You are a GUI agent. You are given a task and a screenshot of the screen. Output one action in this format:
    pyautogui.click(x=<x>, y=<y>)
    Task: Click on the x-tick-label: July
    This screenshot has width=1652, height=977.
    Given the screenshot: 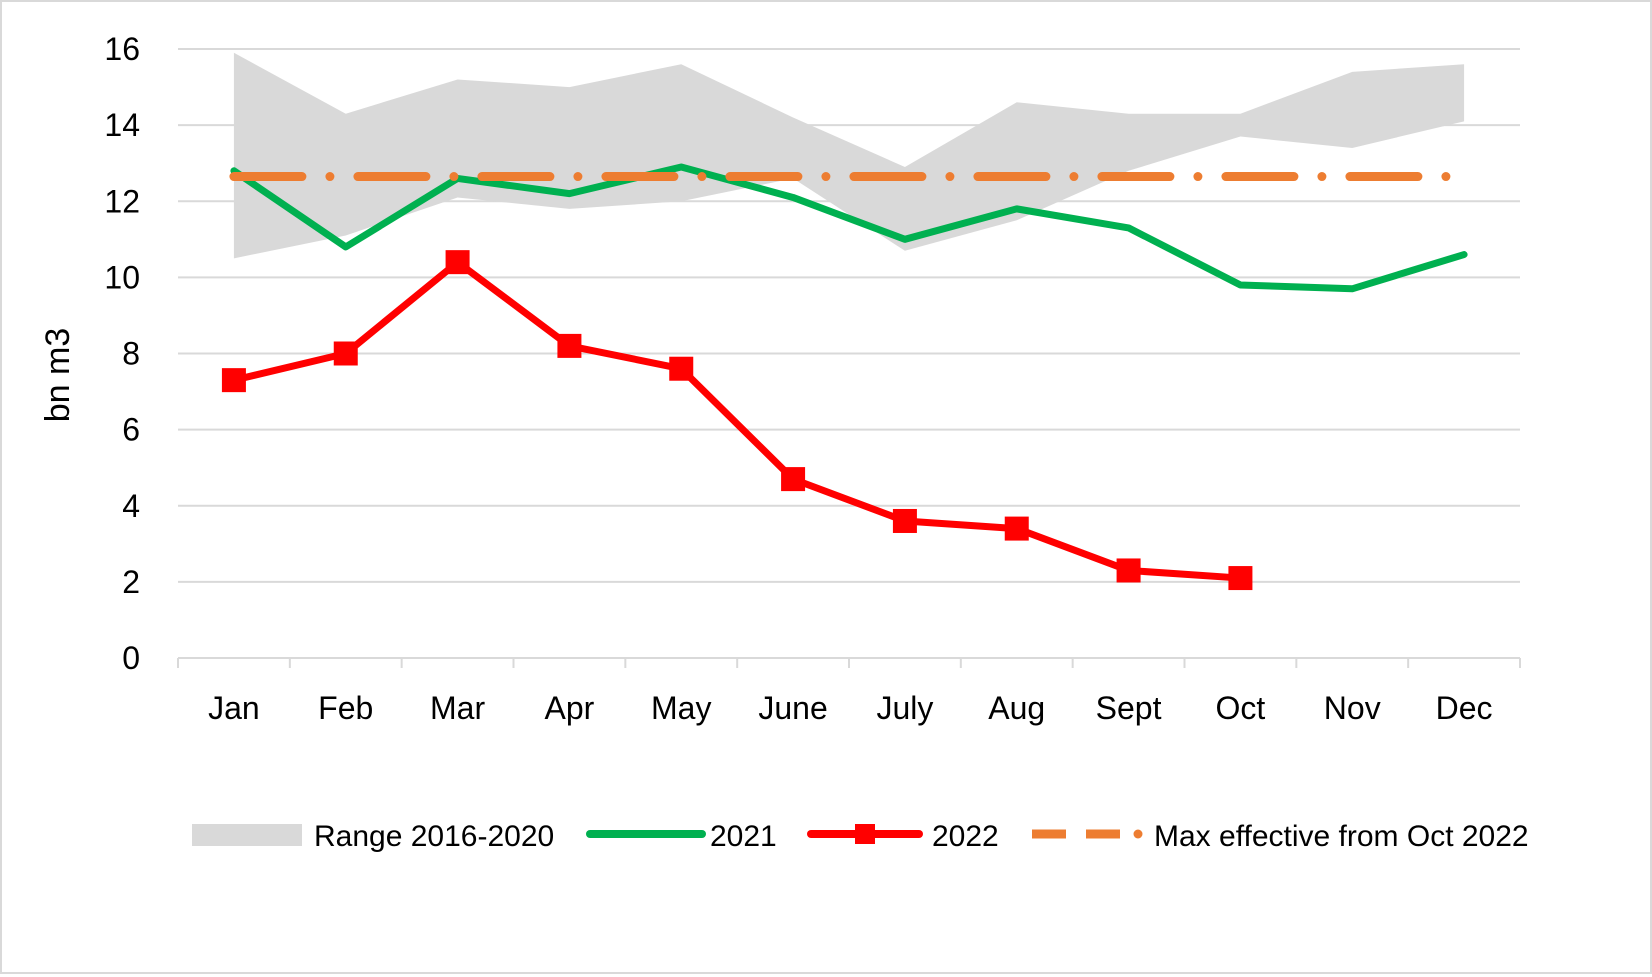 What is the action you would take?
    pyautogui.click(x=904, y=708)
    